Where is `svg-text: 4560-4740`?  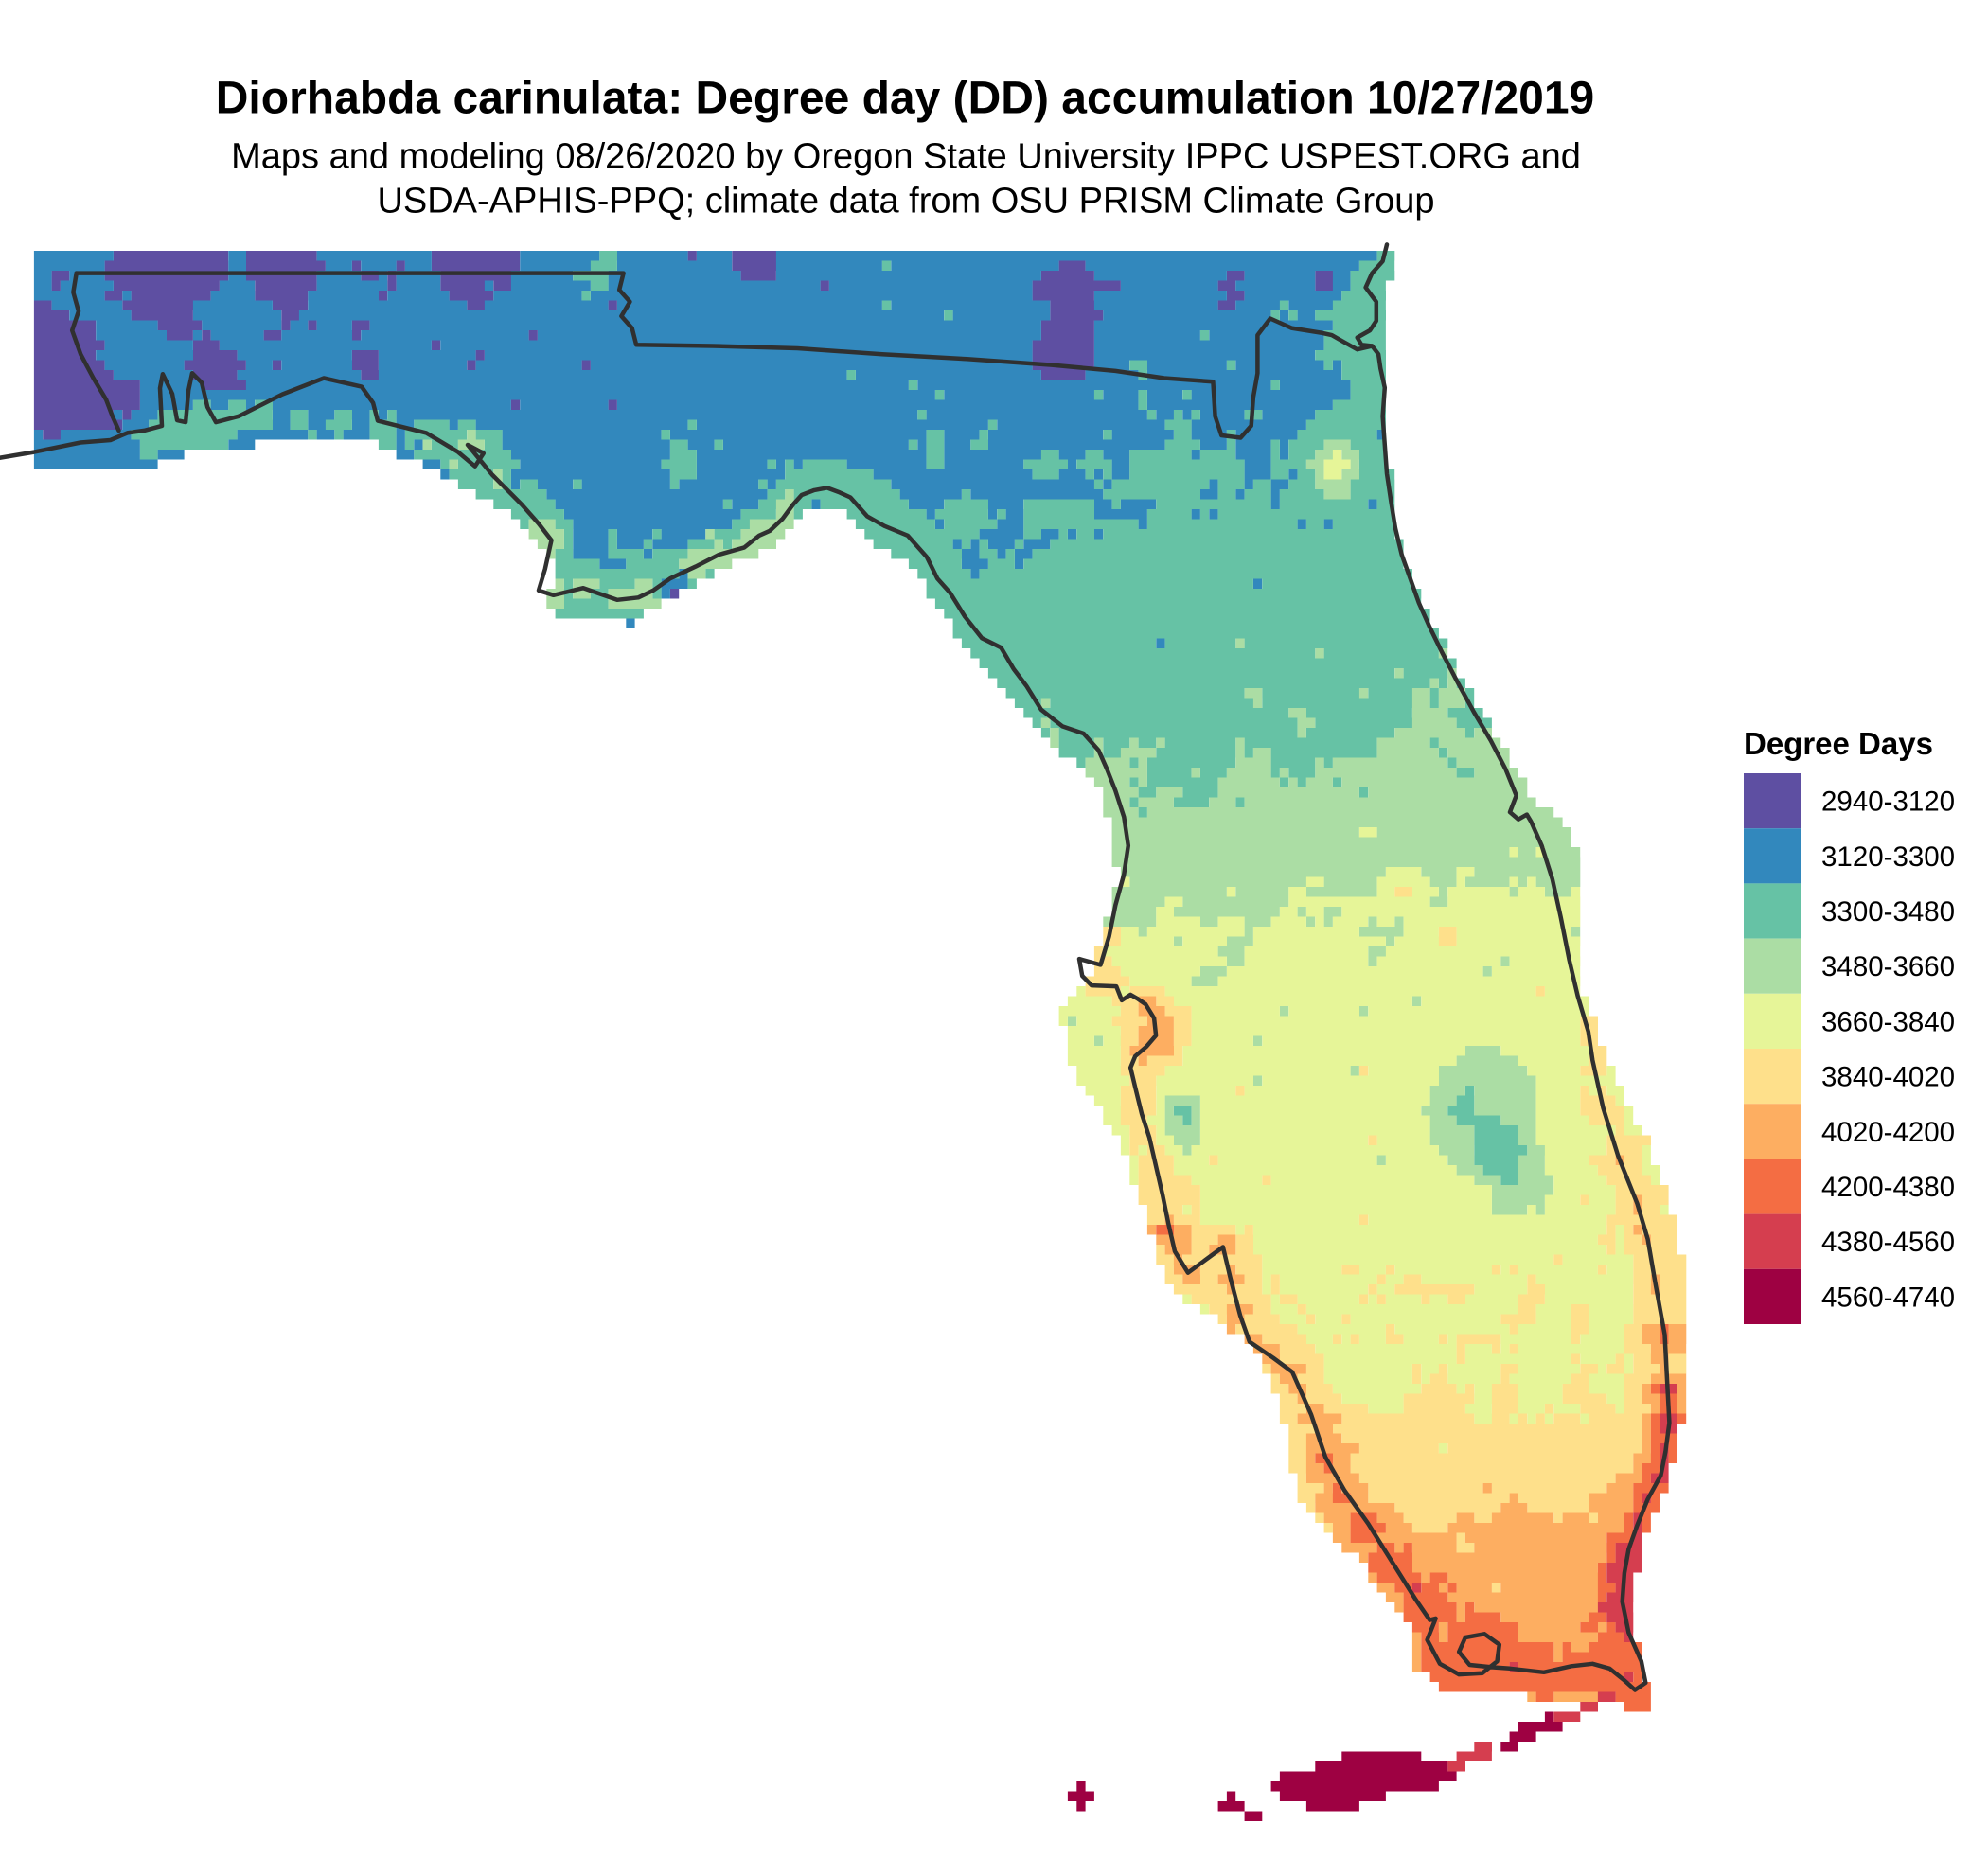
svg-text: 4560-4740 is located at coordinates (1888, 1297).